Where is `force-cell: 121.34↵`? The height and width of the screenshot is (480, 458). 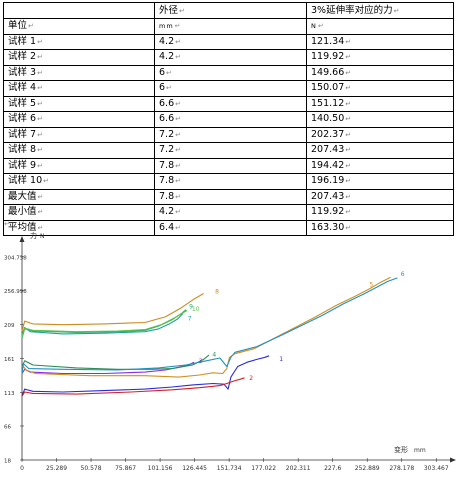 force-cell: 121.34↵ is located at coordinates (380, 41).